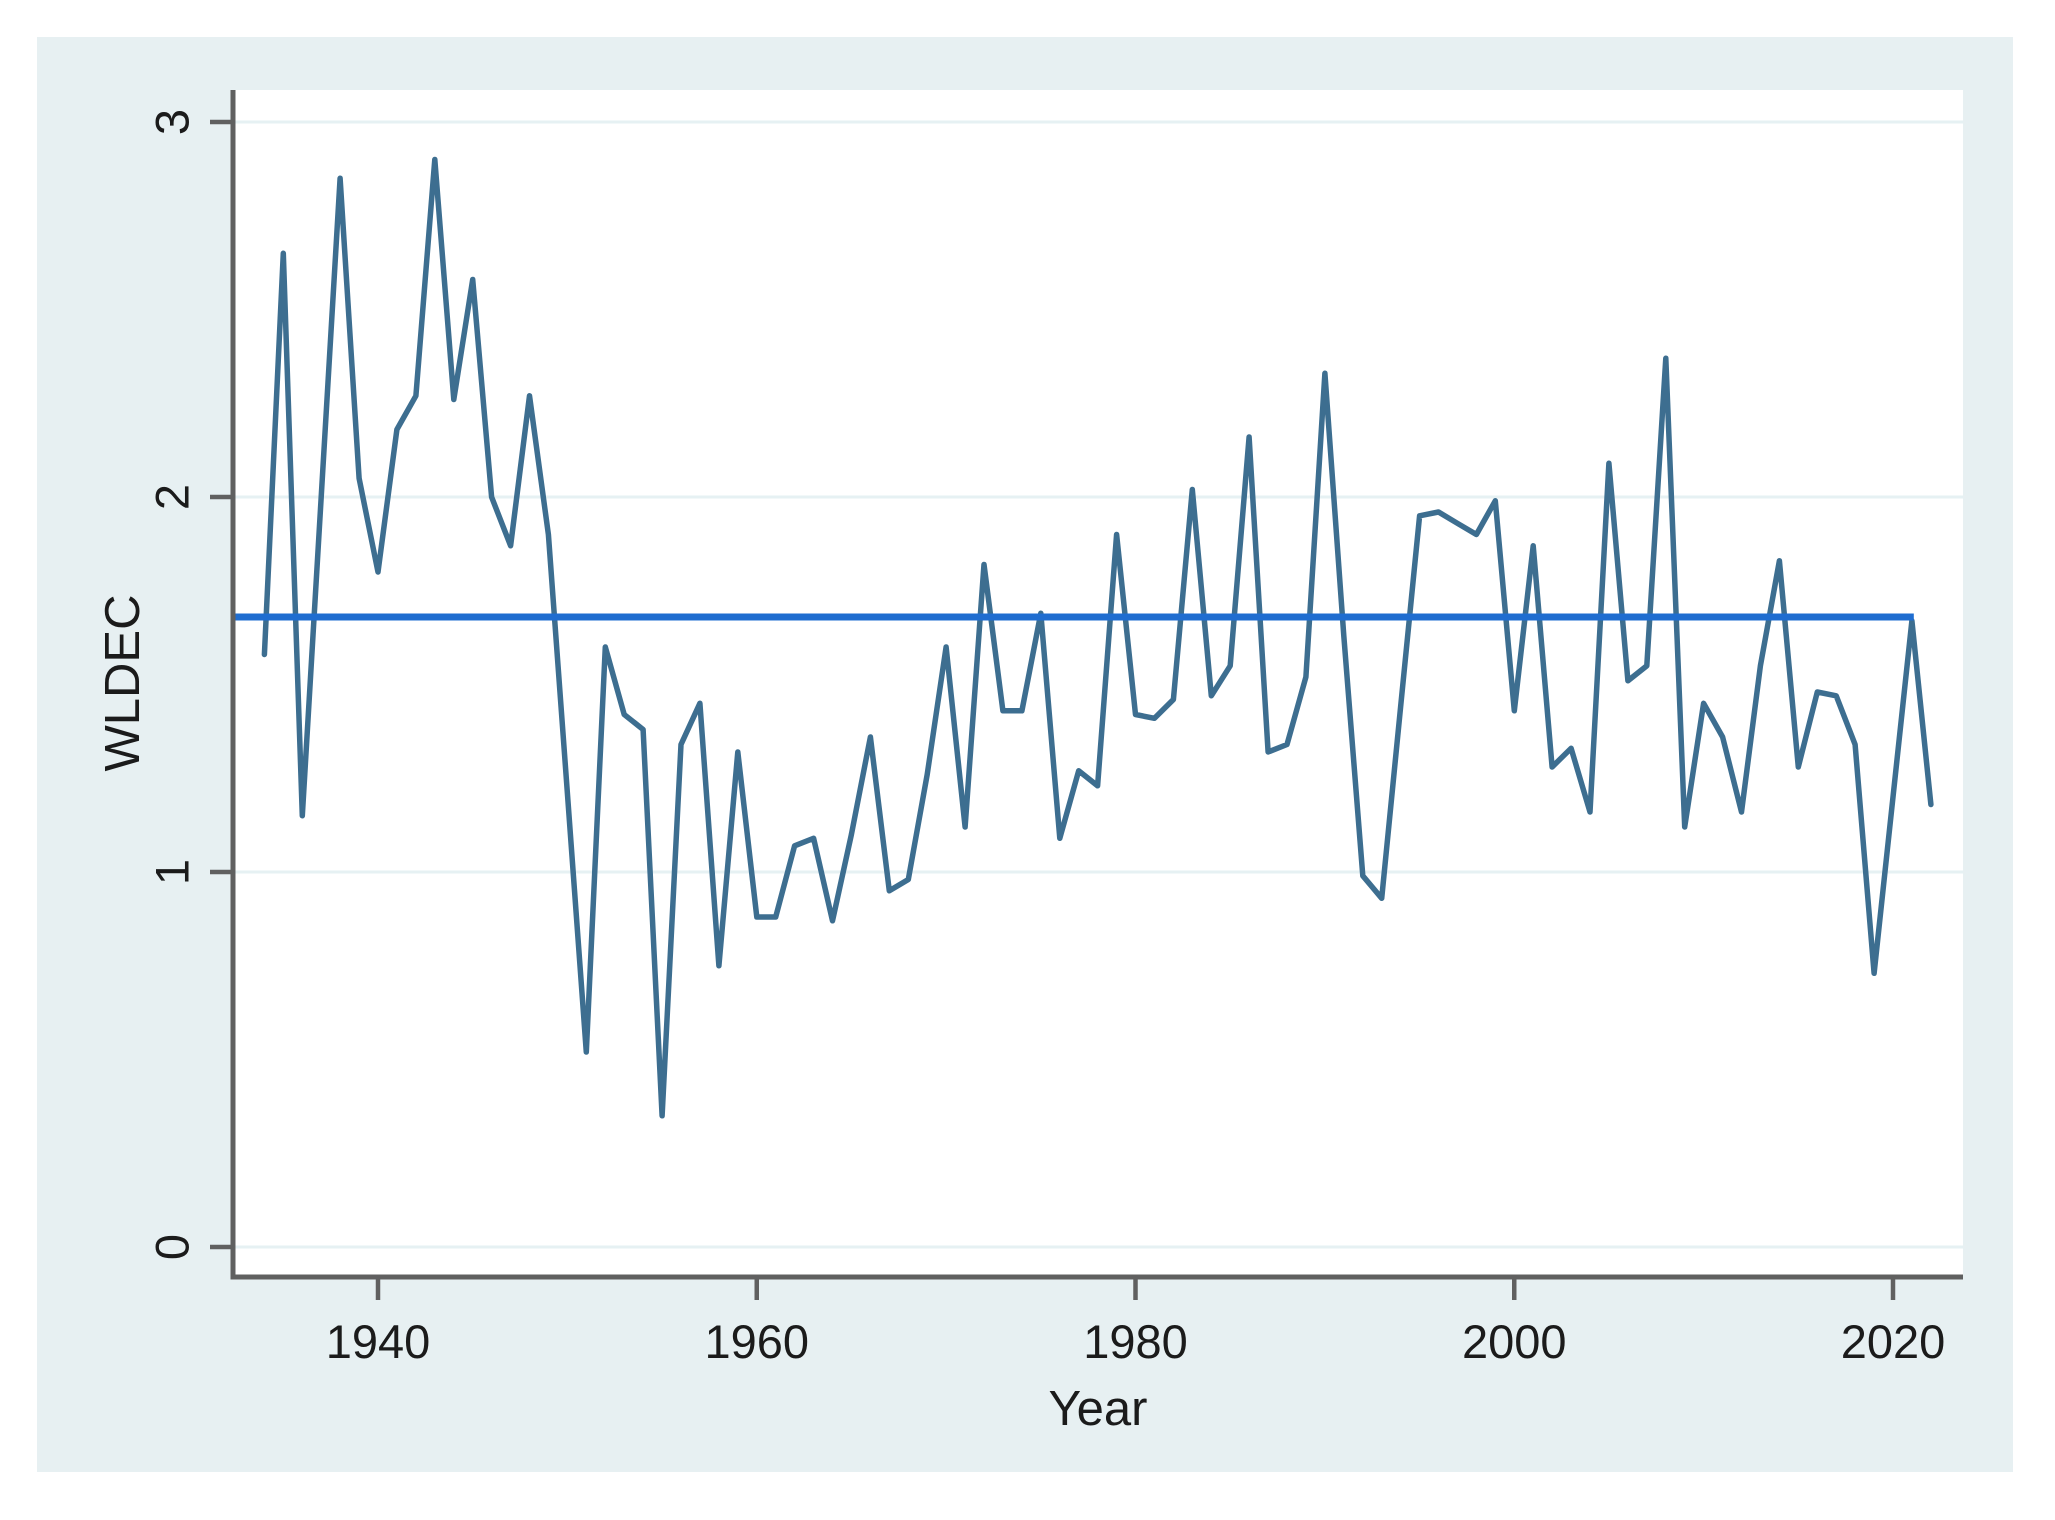  Describe the element at coordinates (172, 122) in the screenshot. I see `y-tick-label-3: 3` at that location.